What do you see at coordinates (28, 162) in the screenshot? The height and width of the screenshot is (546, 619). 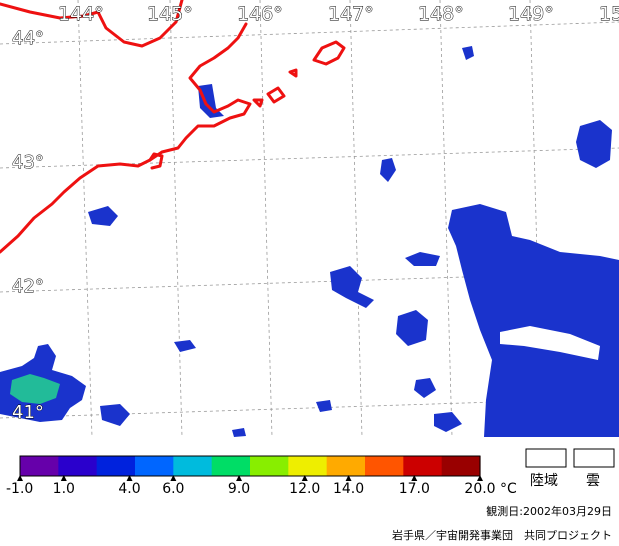 I see `lat-label-43: 43°` at bounding box center [28, 162].